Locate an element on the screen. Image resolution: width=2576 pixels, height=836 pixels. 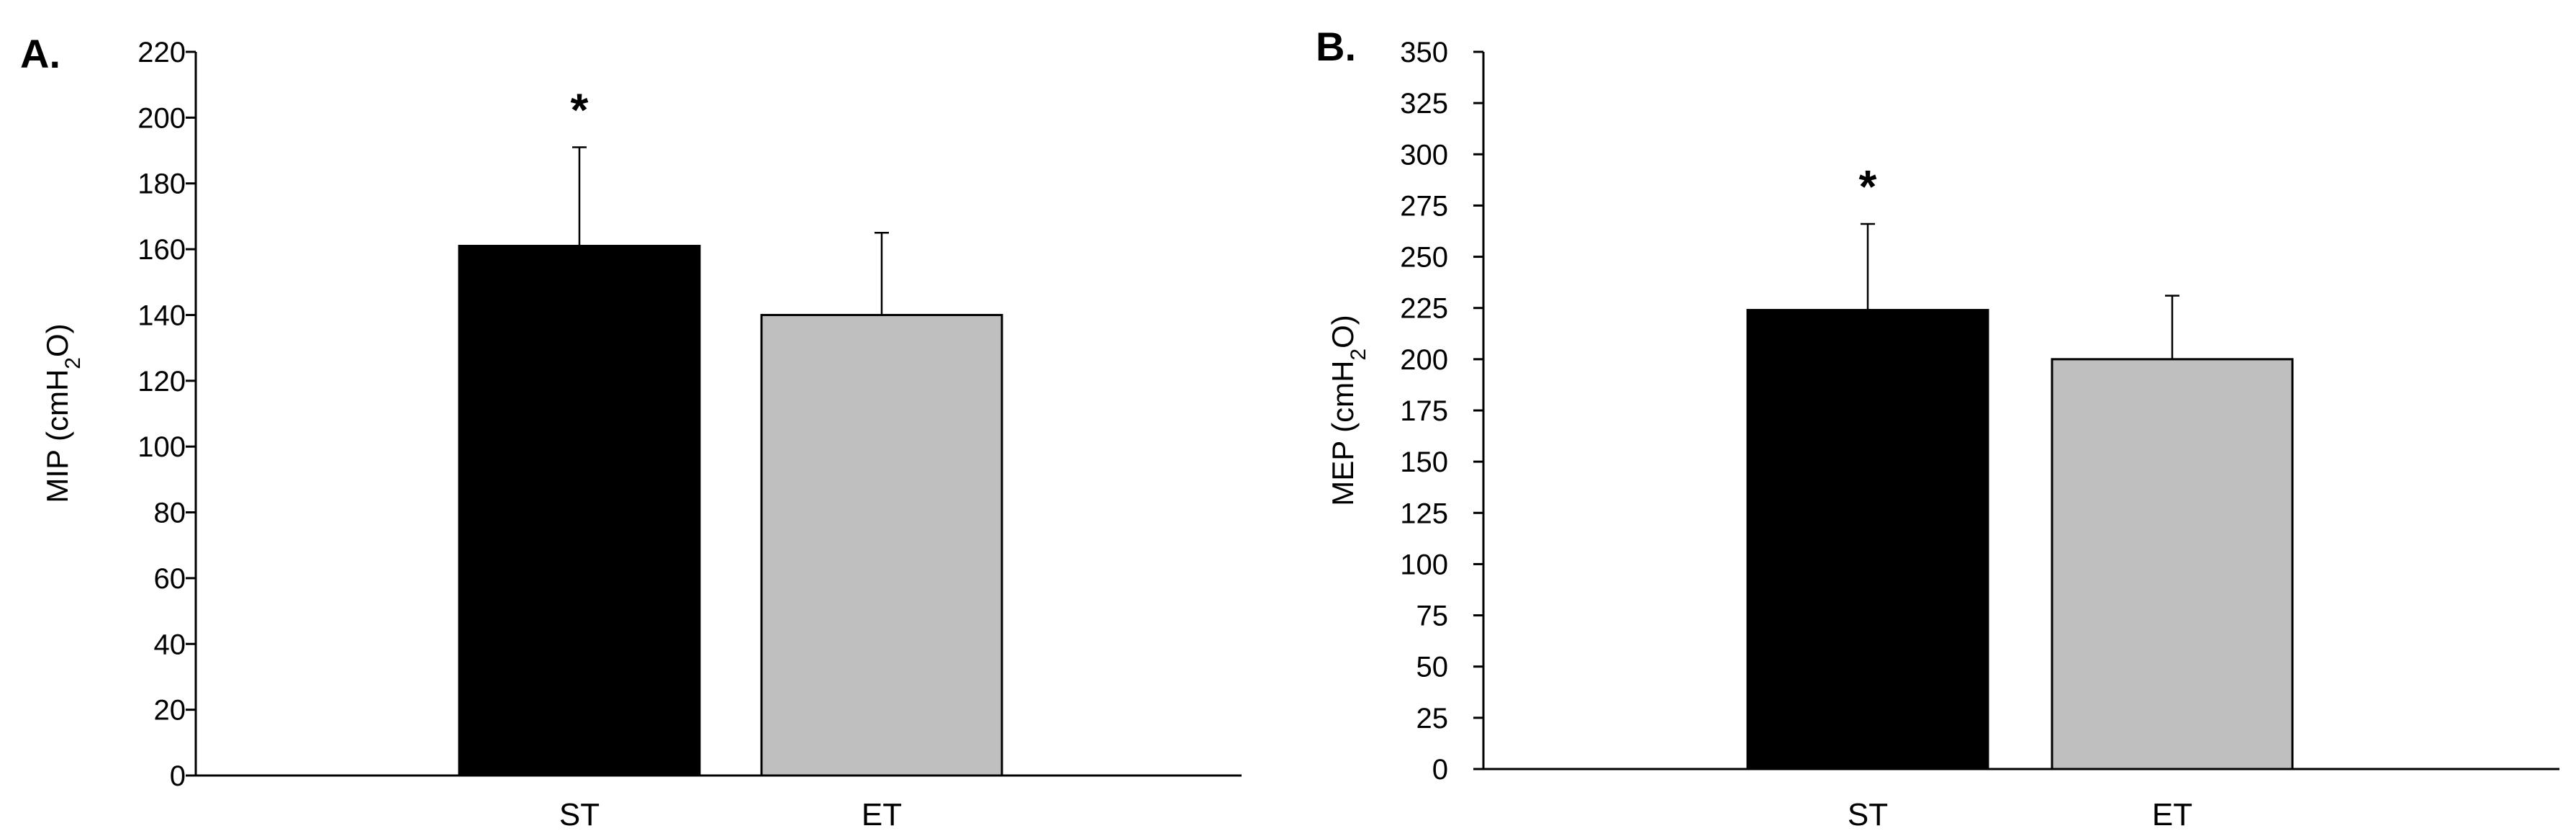
panel-a-y-tick-label: 140 is located at coordinates (161, 315).